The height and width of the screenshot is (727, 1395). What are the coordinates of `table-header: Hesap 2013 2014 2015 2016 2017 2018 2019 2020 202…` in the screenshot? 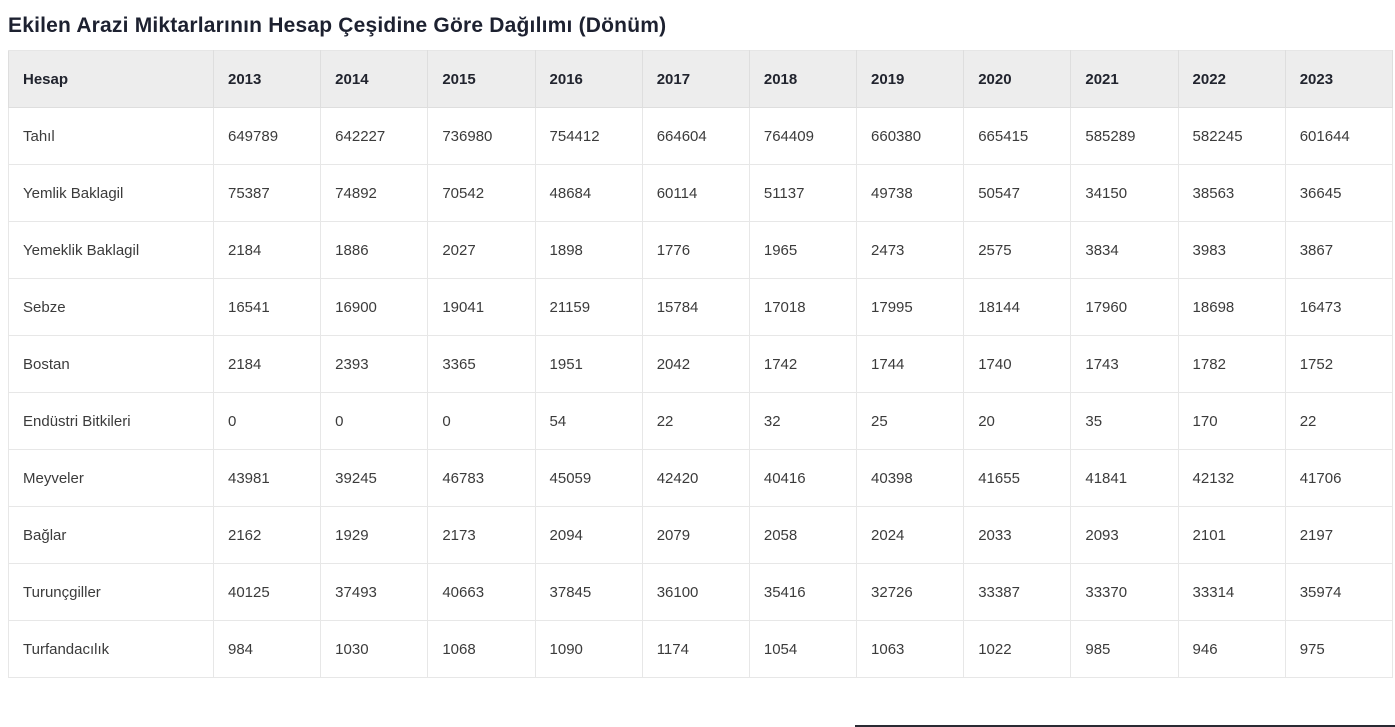 It's located at (701, 79).